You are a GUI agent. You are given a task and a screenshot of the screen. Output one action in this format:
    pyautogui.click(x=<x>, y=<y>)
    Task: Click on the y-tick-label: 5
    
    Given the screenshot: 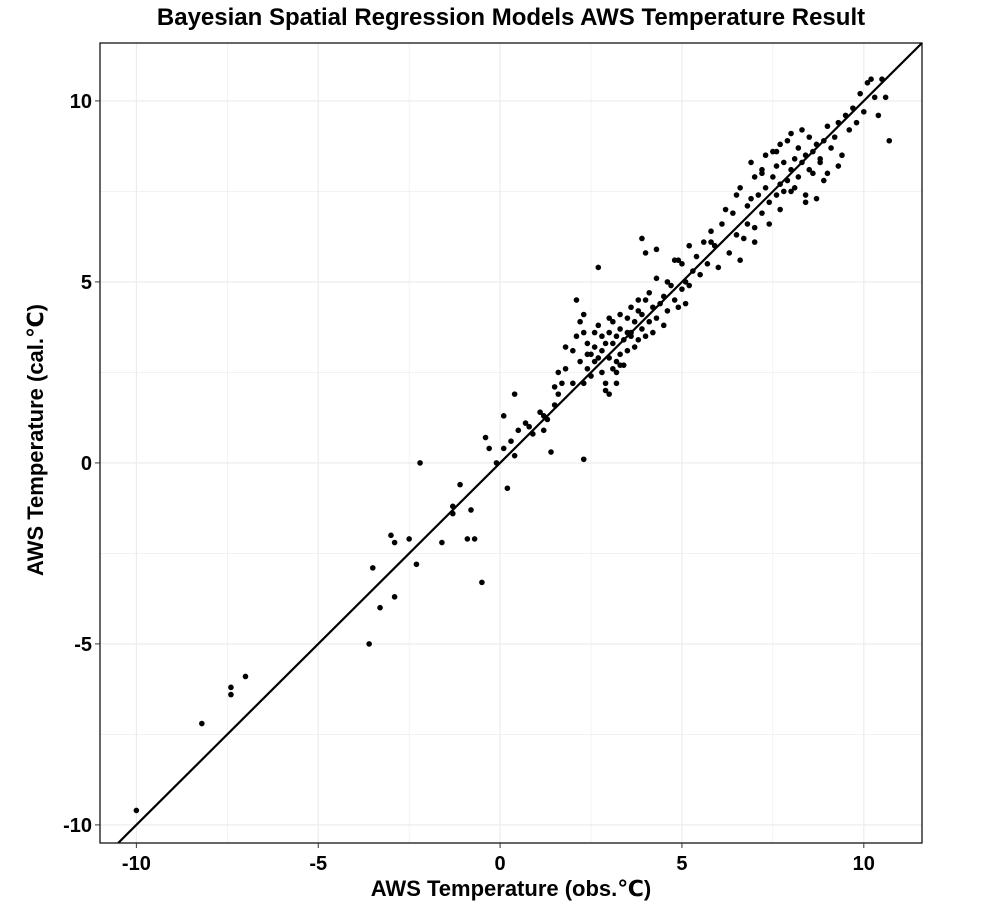 What is the action you would take?
    pyautogui.click(x=86, y=283)
    